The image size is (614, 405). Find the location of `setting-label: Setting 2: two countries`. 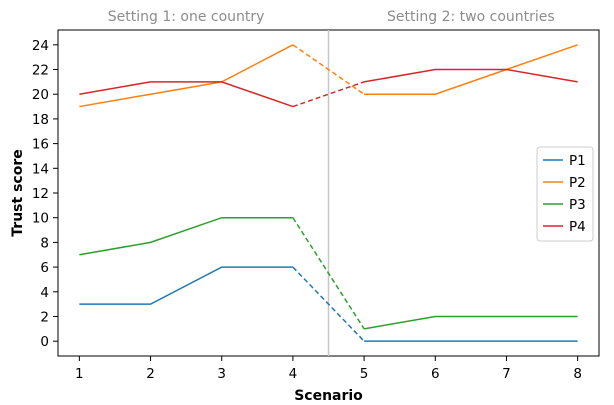

setting-label: Setting 2: two countries is located at coordinates (471, 17).